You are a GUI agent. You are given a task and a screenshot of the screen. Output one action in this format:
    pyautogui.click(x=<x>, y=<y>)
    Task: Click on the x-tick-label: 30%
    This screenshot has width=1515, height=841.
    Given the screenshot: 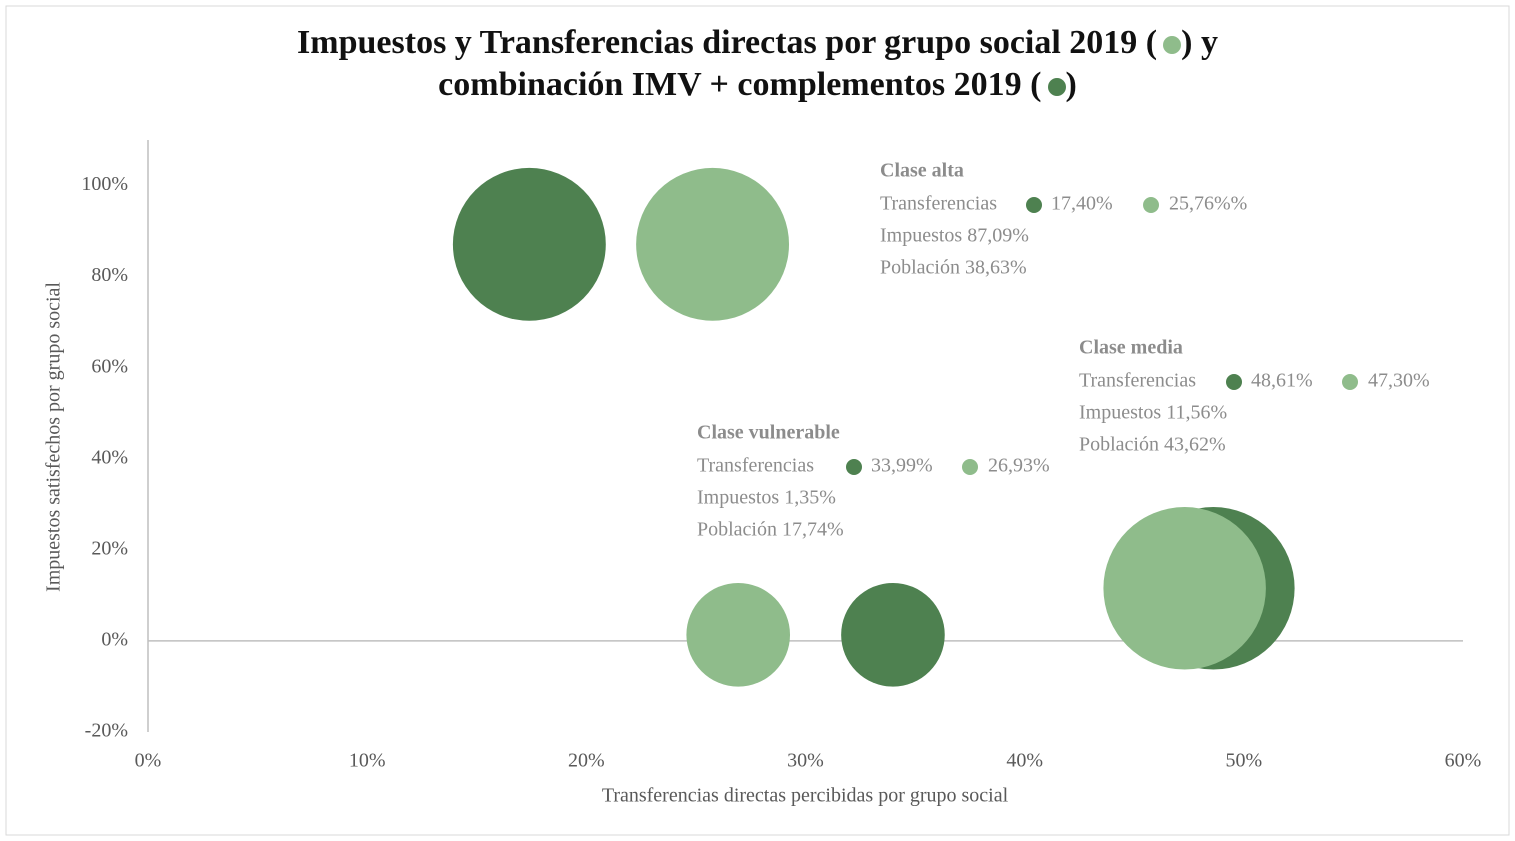 What is the action you would take?
    pyautogui.click(x=805, y=761)
    